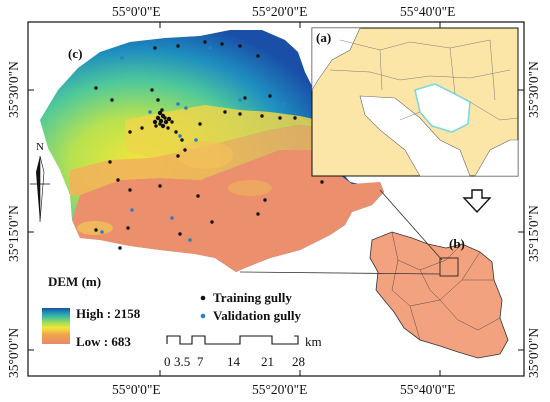 The image size is (550, 402). Describe the element at coordinates (257, 315) in the screenshot. I see `validation-legend-label: Validation gully` at that location.